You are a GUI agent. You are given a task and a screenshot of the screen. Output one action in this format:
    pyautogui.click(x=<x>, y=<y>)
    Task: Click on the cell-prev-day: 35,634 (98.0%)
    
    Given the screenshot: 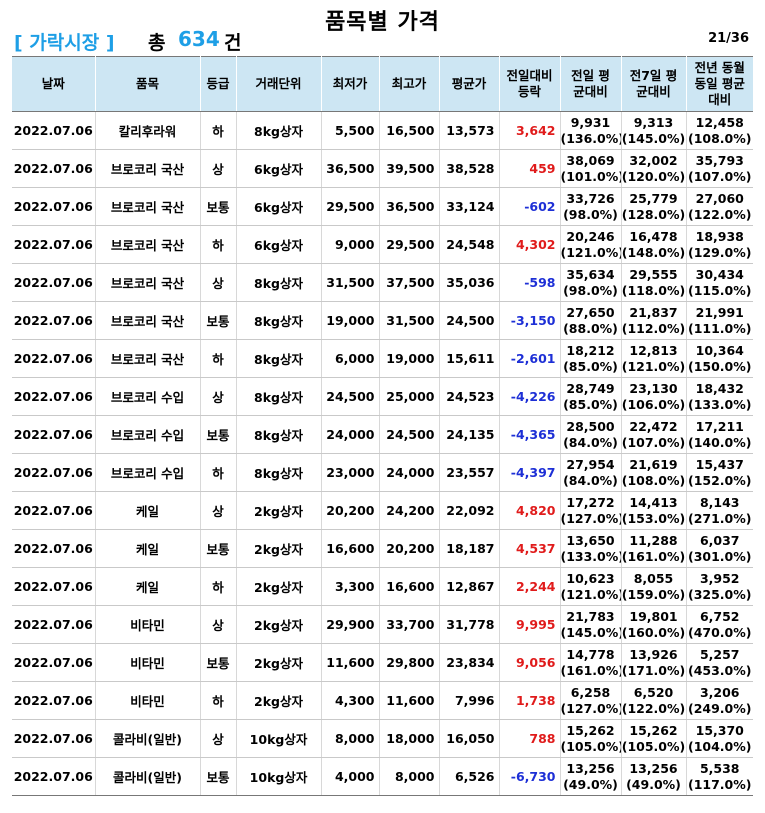 What is the action you would take?
    pyautogui.click(x=590, y=282)
    